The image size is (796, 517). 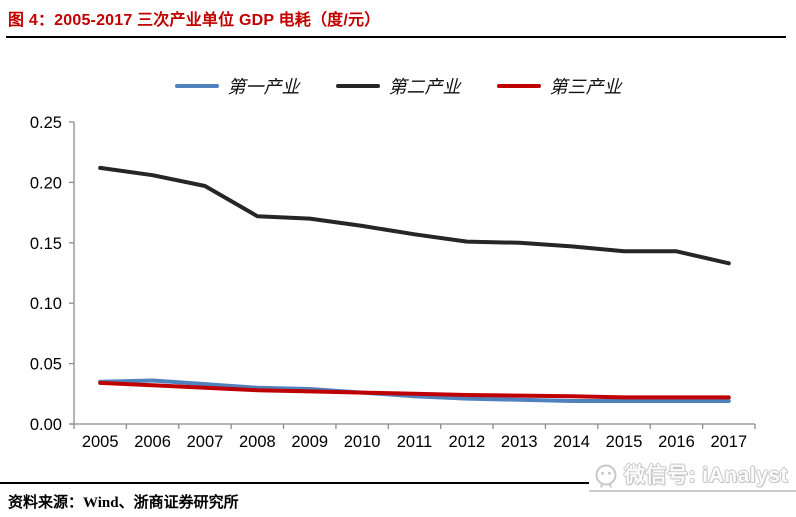 What do you see at coordinates (467, 442) in the screenshot?
I see `x-tick-label: 2012` at bounding box center [467, 442].